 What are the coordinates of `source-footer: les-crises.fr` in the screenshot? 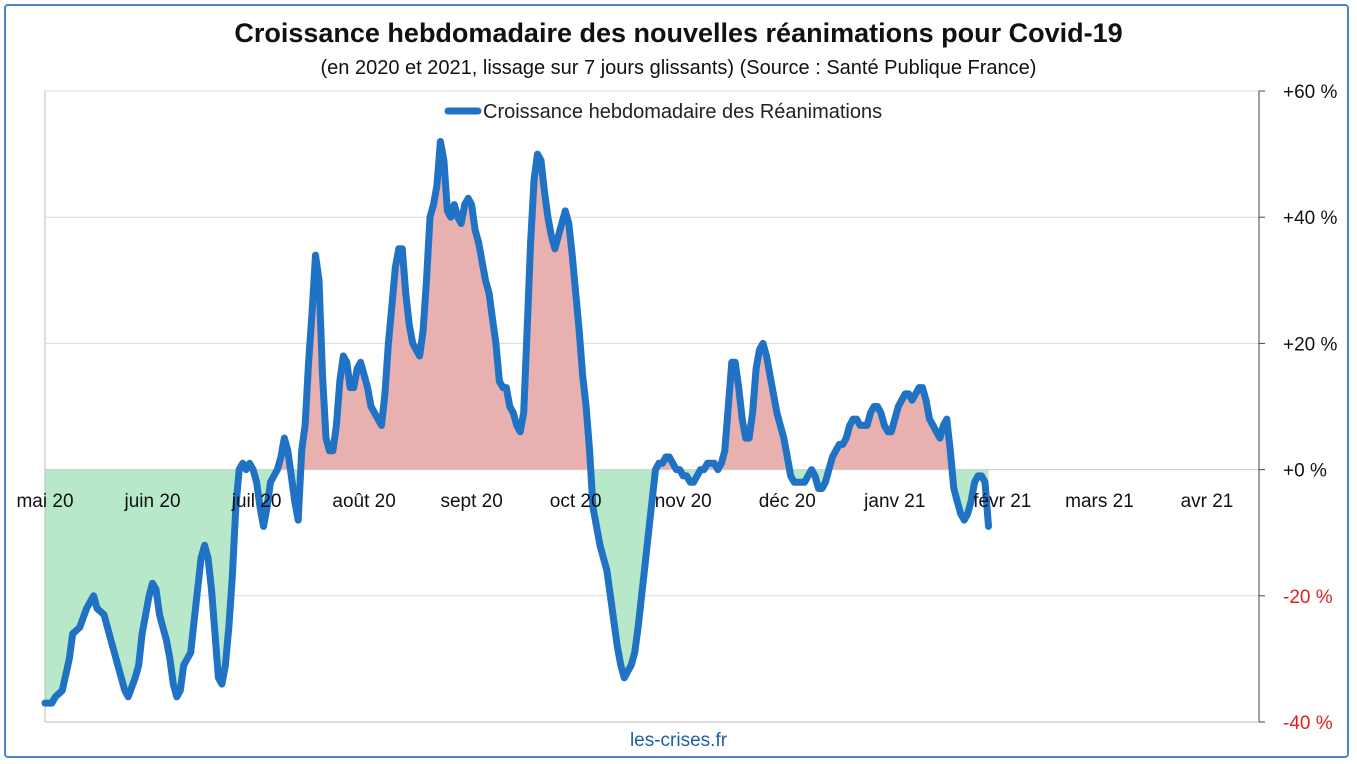 It's located at (678, 740).